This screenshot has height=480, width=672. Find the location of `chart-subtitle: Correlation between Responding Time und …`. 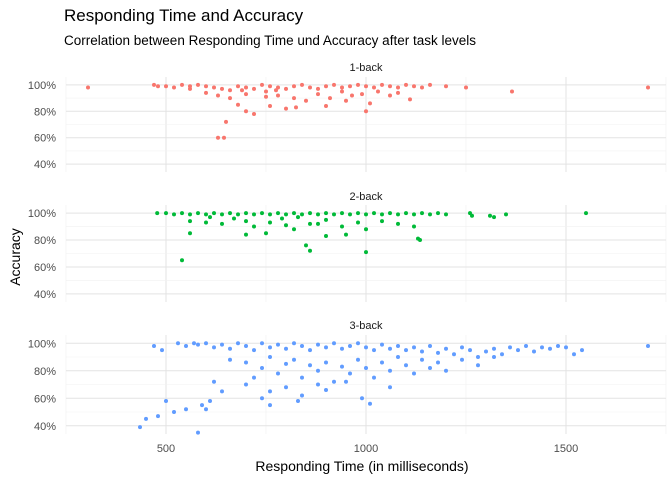

chart-subtitle: Correlation between Responding Time und … is located at coordinates (270, 40).